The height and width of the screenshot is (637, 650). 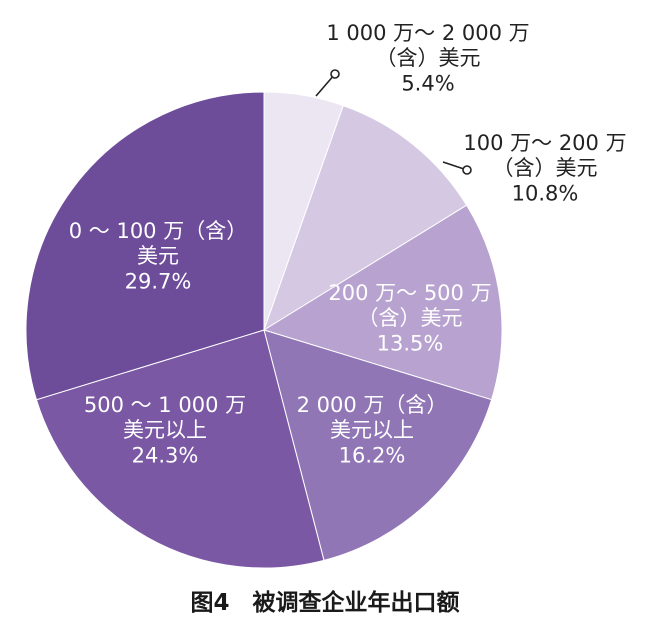 I want to click on slice-label: 200 万～ 500 万（含）美元 13.5%, so click(x=409, y=318).